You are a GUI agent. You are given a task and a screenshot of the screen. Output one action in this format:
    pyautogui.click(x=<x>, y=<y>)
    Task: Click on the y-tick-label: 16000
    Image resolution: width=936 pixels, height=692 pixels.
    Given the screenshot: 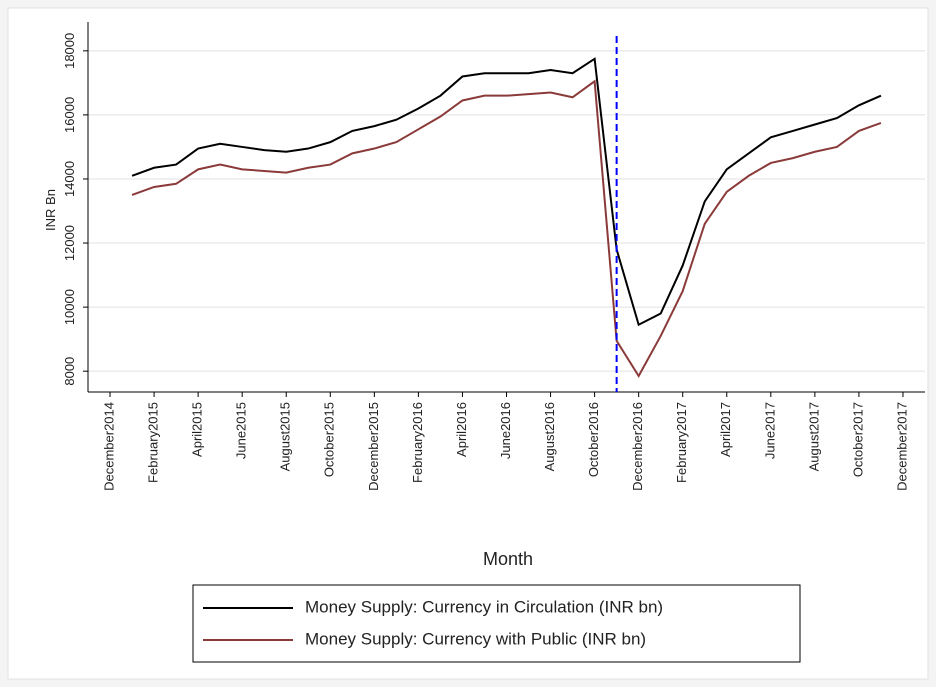 What is the action you would take?
    pyautogui.click(x=69, y=115)
    